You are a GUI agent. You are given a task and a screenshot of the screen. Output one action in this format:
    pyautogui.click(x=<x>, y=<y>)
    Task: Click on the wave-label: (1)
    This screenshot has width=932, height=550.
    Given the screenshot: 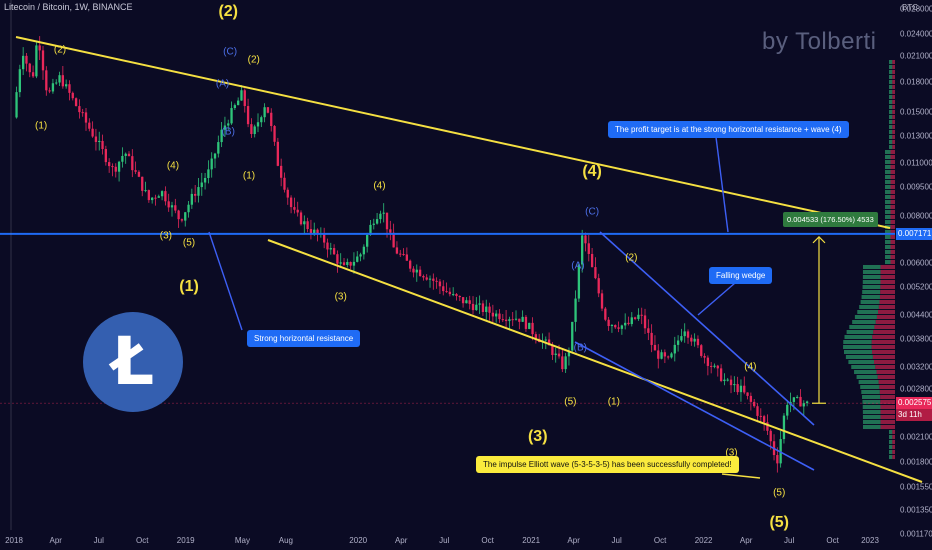 What is the action you would take?
    pyautogui.click(x=613, y=402)
    